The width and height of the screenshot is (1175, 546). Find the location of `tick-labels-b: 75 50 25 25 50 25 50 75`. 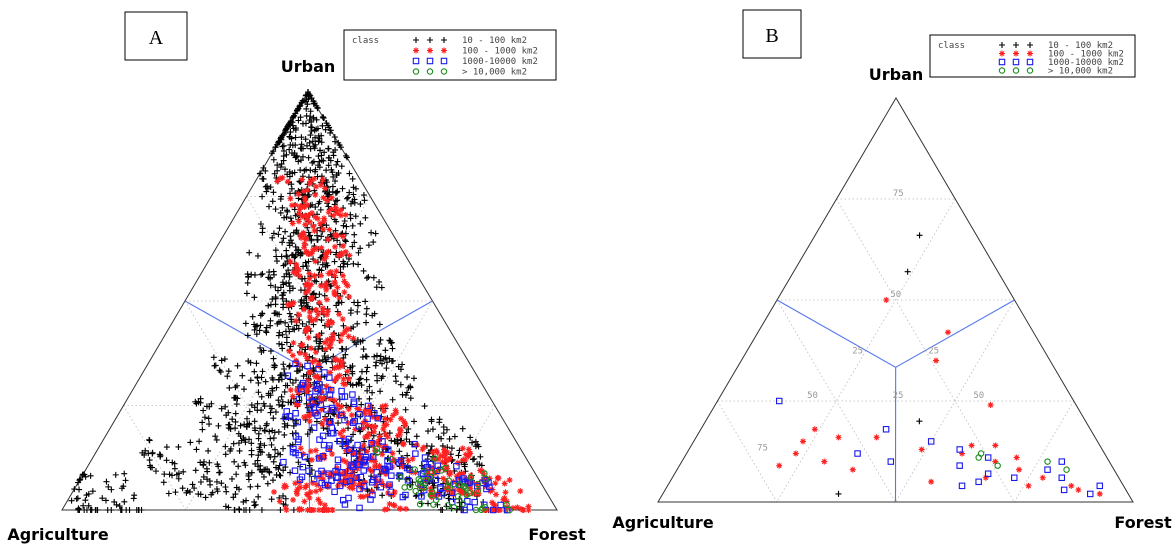

tick-labels-b: 75 50 25 25 50 25 50 75 is located at coordinates (870, 321).